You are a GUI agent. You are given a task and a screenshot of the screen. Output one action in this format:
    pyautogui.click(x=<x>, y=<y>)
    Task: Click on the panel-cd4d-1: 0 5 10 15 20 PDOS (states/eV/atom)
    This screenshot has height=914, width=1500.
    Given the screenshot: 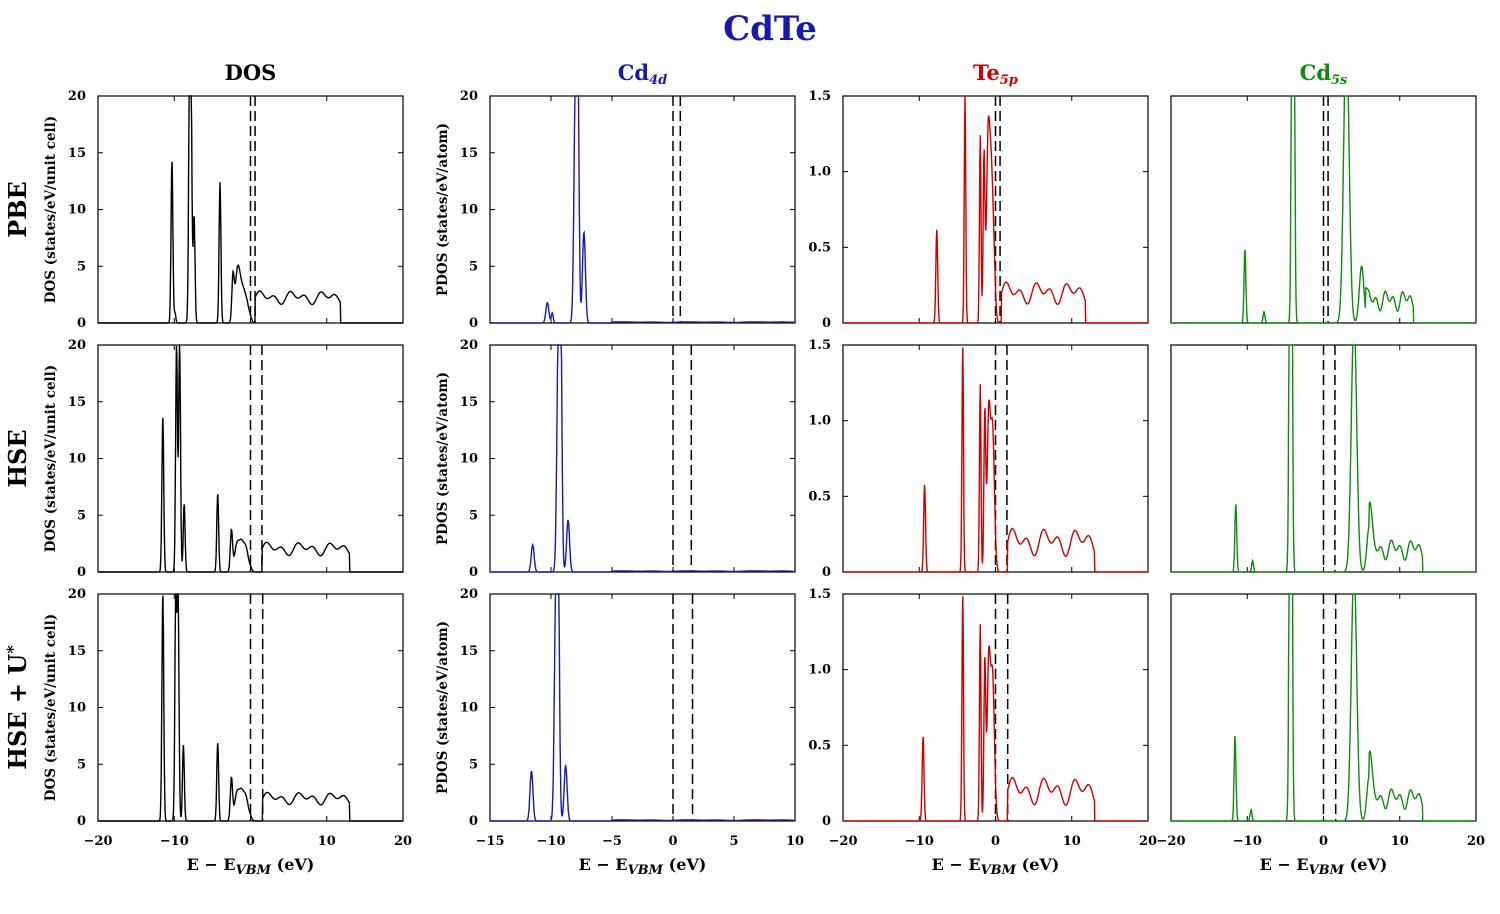 What is the action you would take?
    pyautogui.click(x=615, y=459)
    